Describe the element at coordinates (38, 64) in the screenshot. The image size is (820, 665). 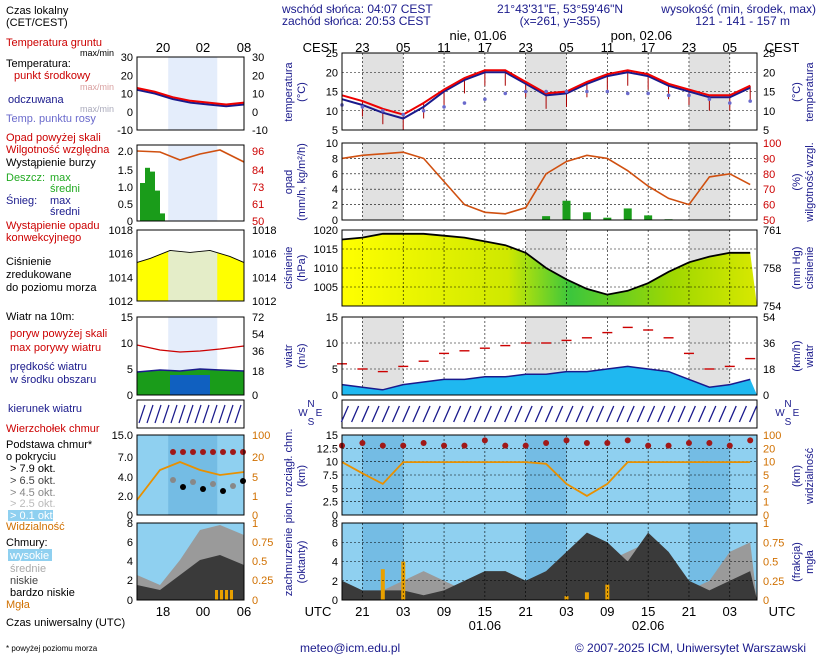
I see `legend-temperature: Temperatura:` at that location.